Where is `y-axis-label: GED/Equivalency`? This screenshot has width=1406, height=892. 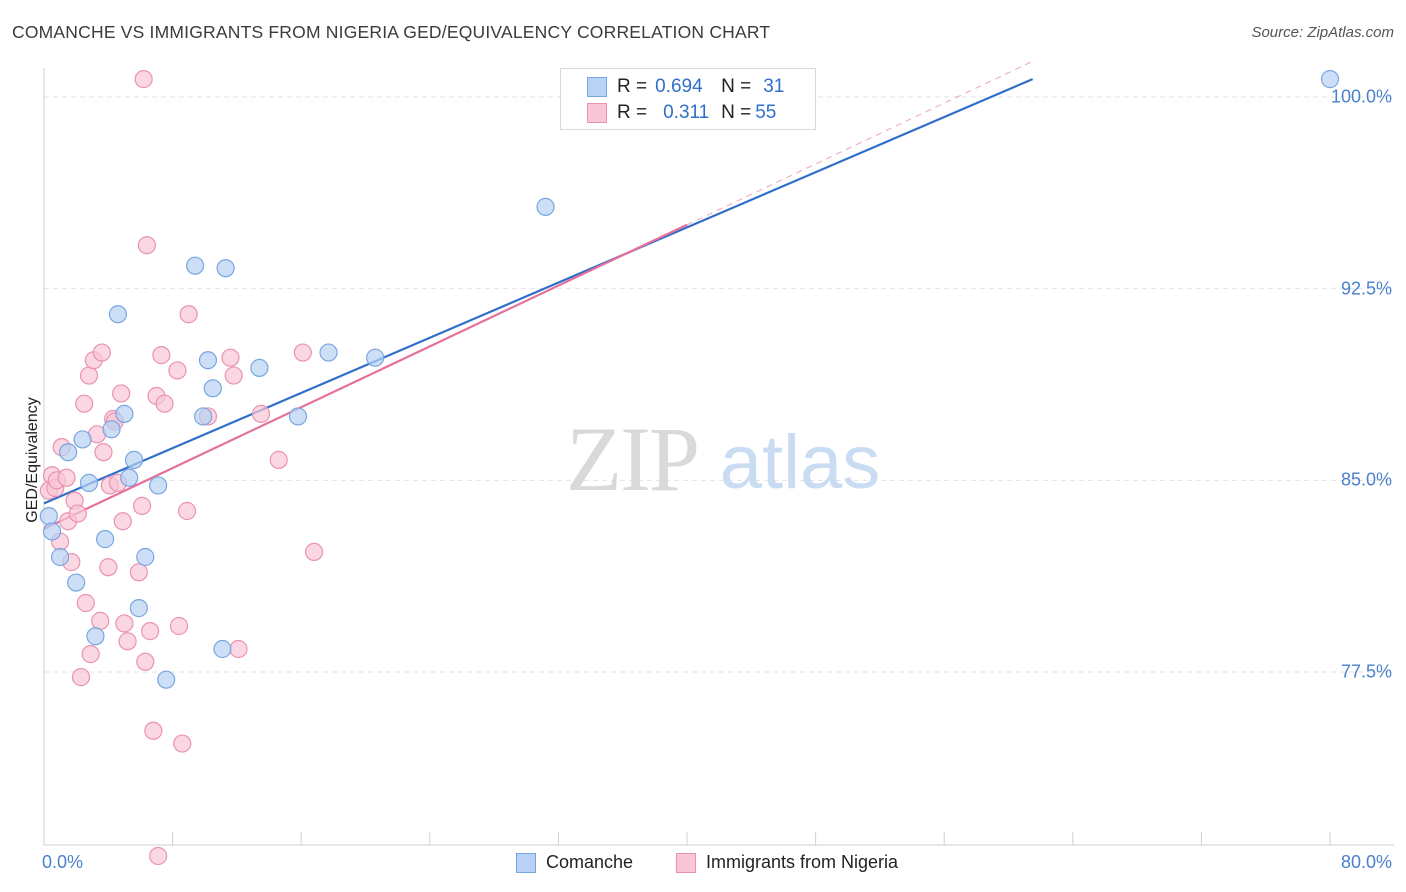
y-axis-label: GED/Equivalency is located at coordinates (32, 460).